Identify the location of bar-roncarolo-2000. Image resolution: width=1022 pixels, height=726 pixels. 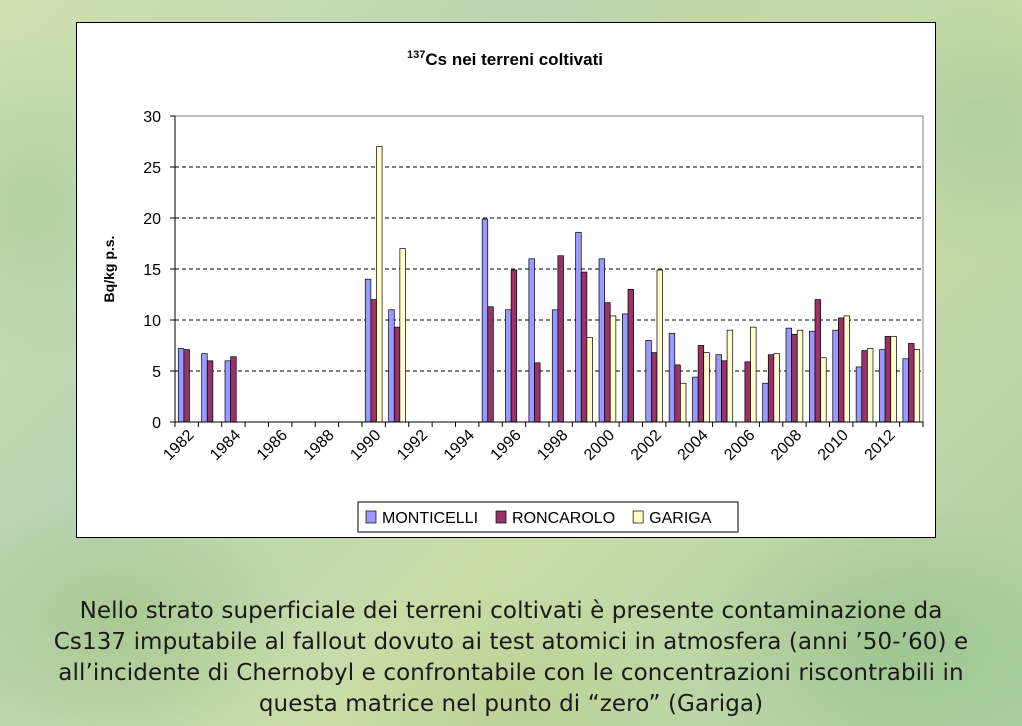
(607, 362).